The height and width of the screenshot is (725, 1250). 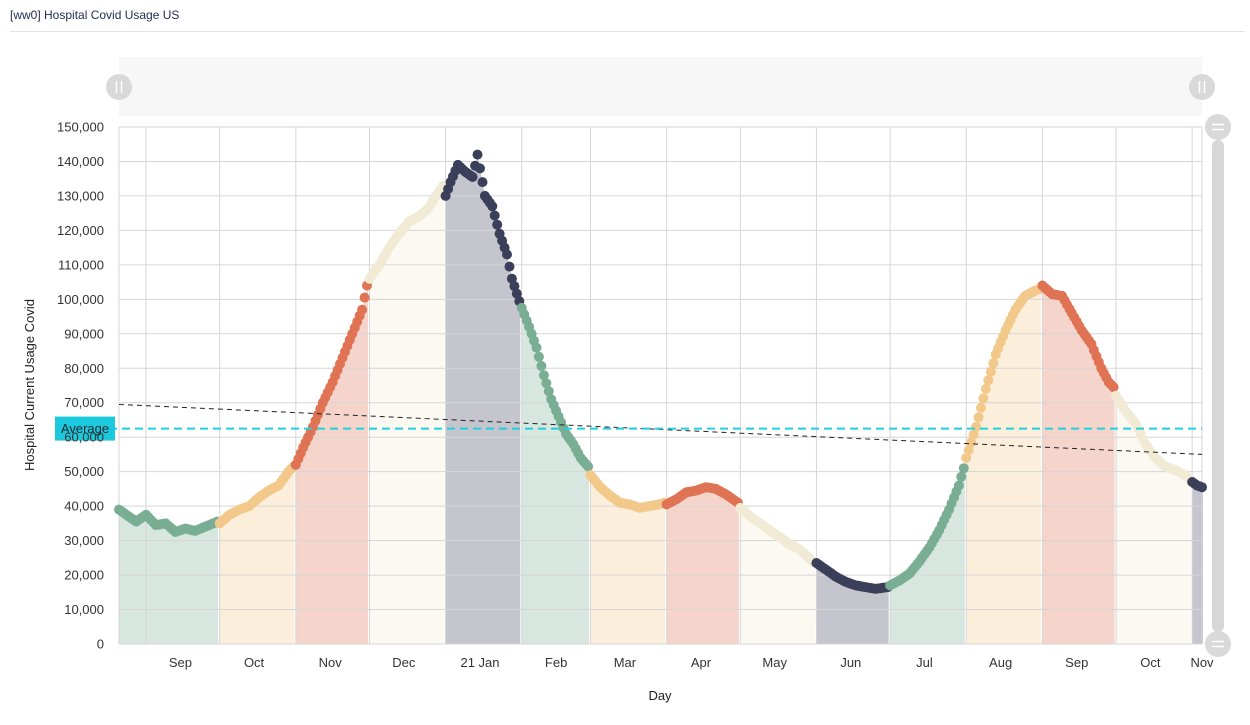 What do you see at coordinates (479, 662) in the screenshot?
I see `x-tick-label: 21 Jan` at bounding box center [479, 662].